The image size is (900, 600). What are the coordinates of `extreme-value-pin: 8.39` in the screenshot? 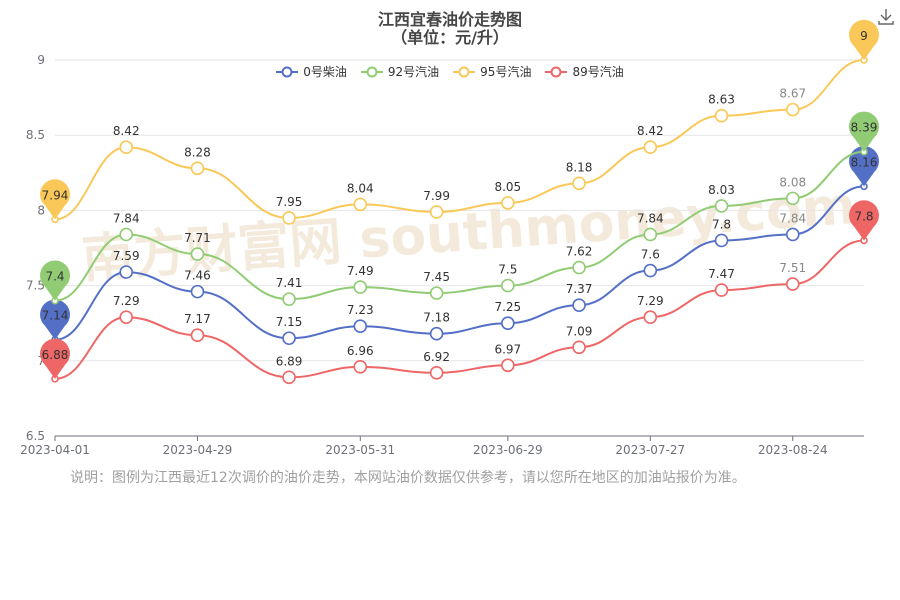 It's located at (864, 131).